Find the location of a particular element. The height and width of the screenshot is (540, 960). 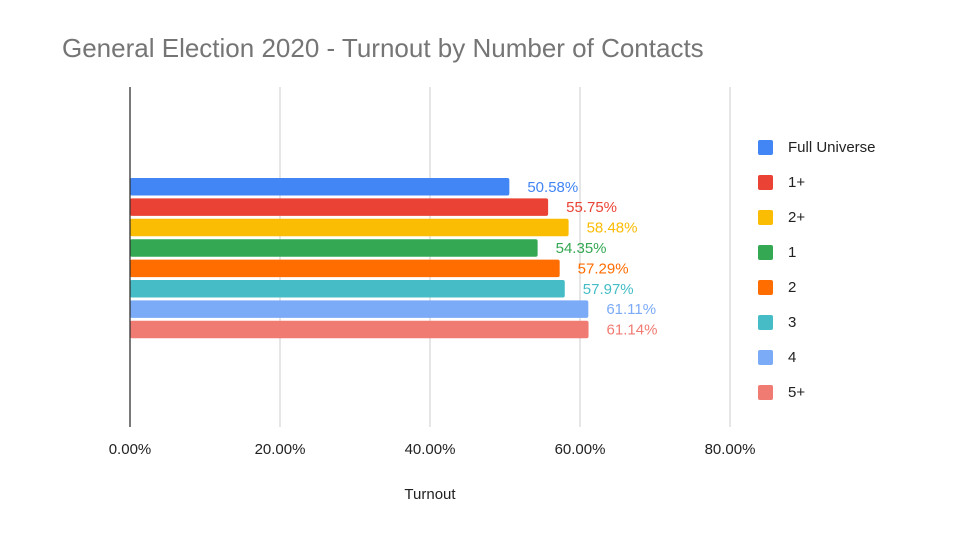

legend-label: 2+ is located at coordinates (797, 217).